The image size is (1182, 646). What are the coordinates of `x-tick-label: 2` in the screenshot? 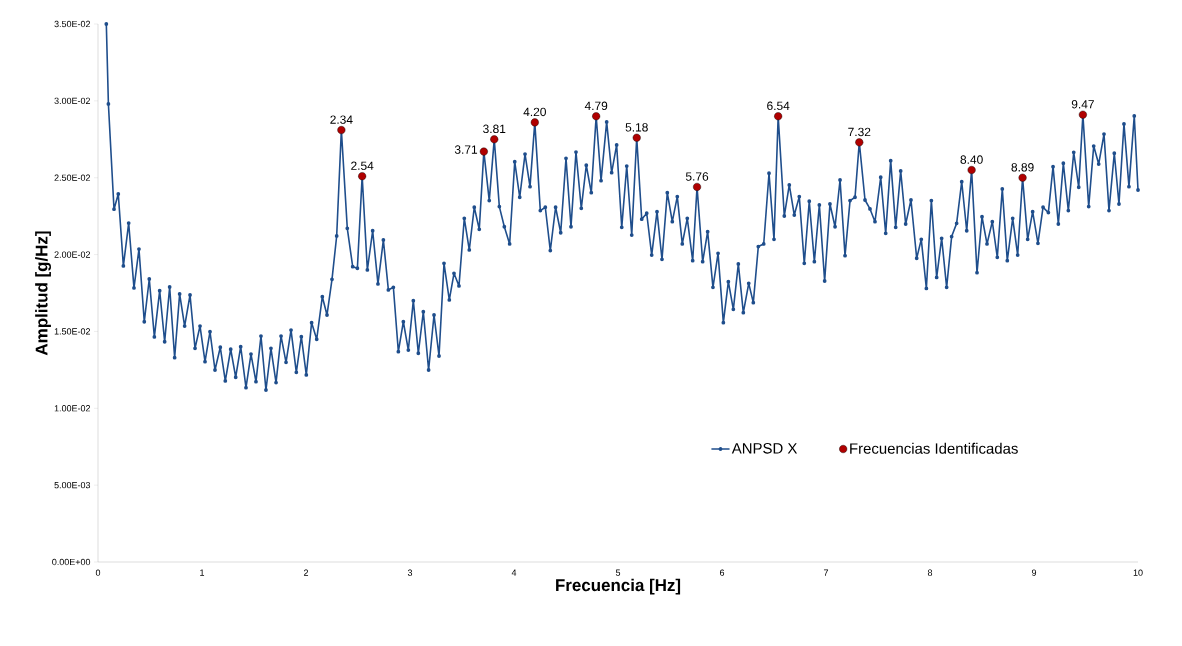 It's located at (306, 572).